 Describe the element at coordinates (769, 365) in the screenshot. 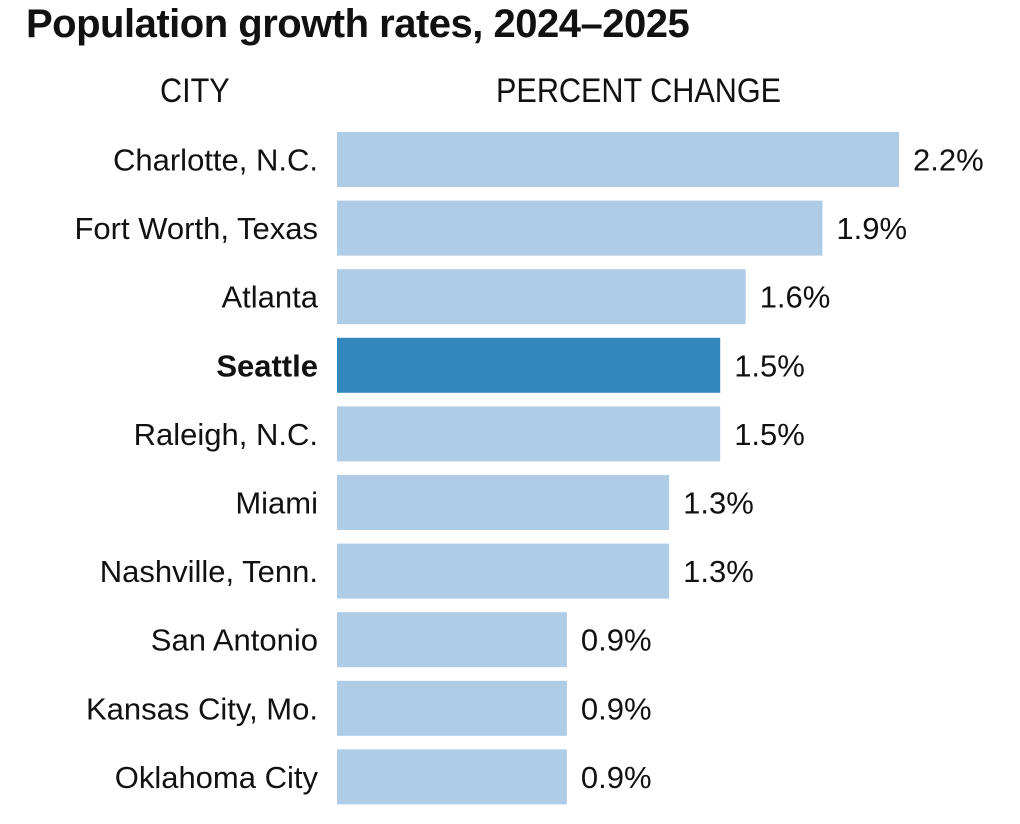

I see `value-label-3: 1.5%` at that location.